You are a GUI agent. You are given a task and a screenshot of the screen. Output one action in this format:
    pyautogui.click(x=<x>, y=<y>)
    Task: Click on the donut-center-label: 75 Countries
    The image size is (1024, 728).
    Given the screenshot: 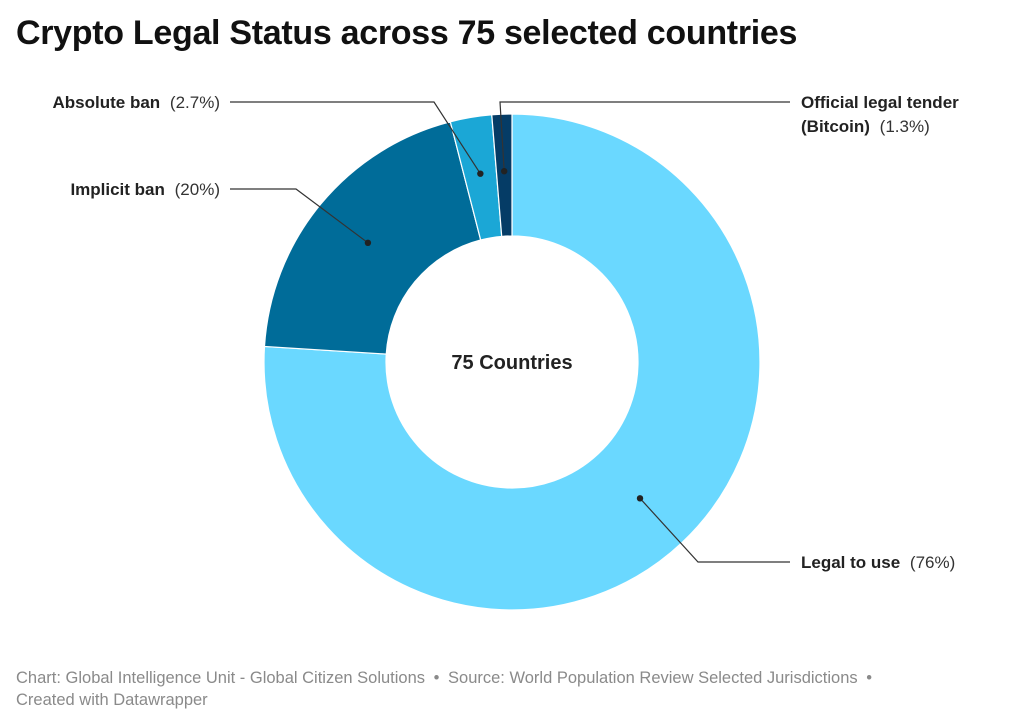 What is the action you would take?
    pyautogui.click(x=511, y=363)
    